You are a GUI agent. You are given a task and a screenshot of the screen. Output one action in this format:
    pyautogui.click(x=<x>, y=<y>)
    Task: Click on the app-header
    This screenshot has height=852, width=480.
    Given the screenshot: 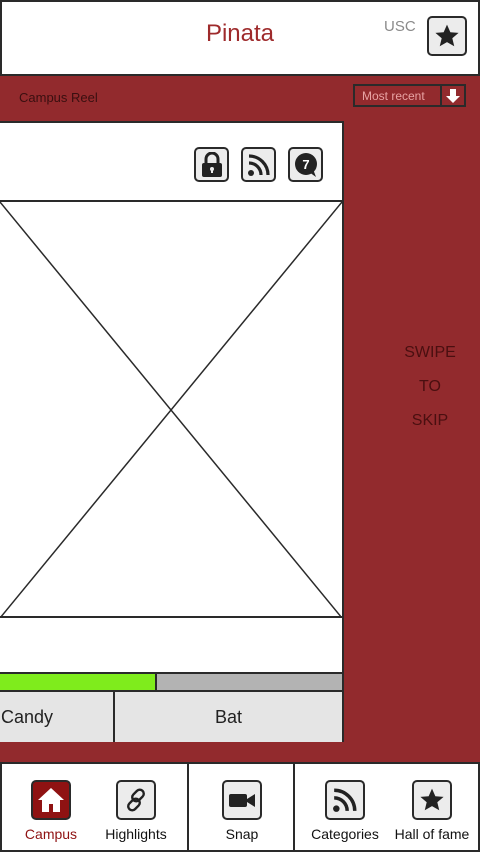 What is the action you would take?
    pyautogui.click(x=240, y=37)
    